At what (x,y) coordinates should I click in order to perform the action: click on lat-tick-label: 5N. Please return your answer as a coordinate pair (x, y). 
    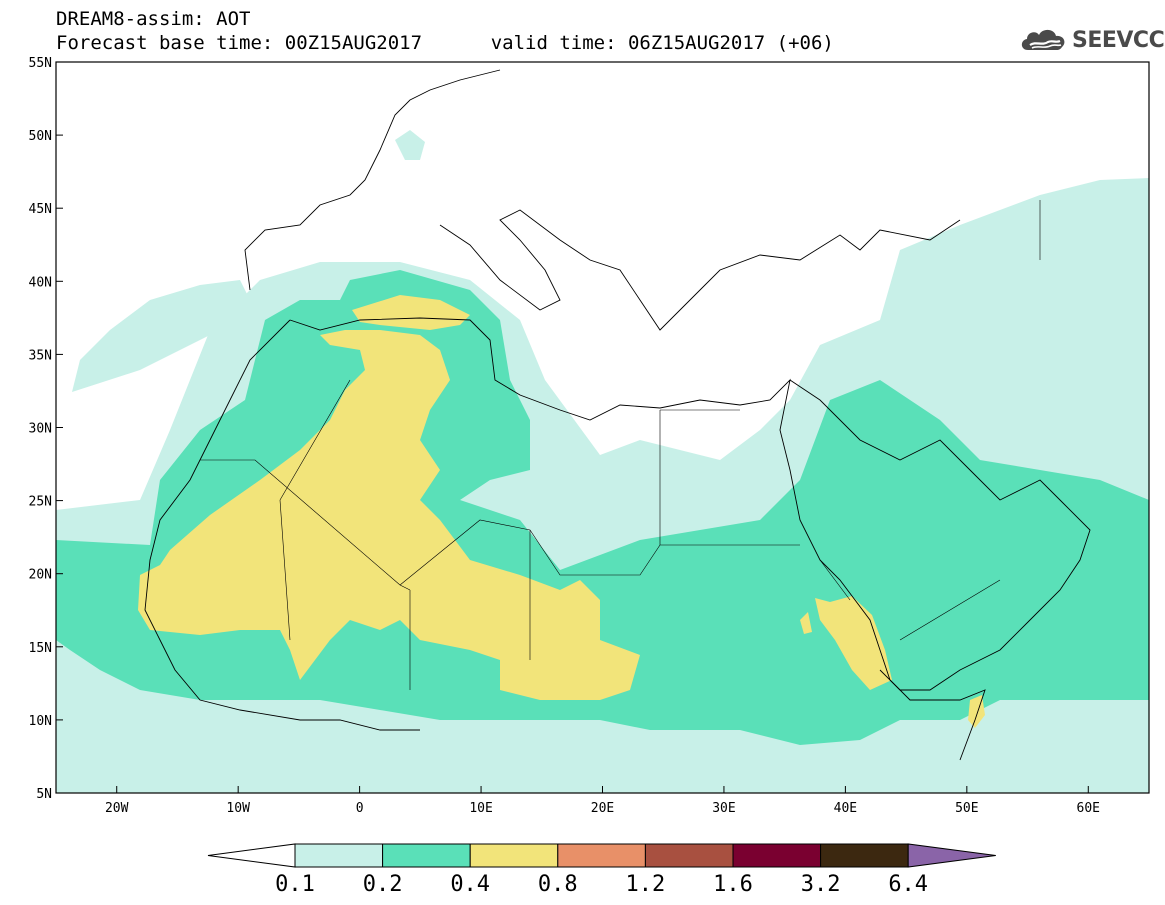
    Looking at the image, I should click on (44, 794).